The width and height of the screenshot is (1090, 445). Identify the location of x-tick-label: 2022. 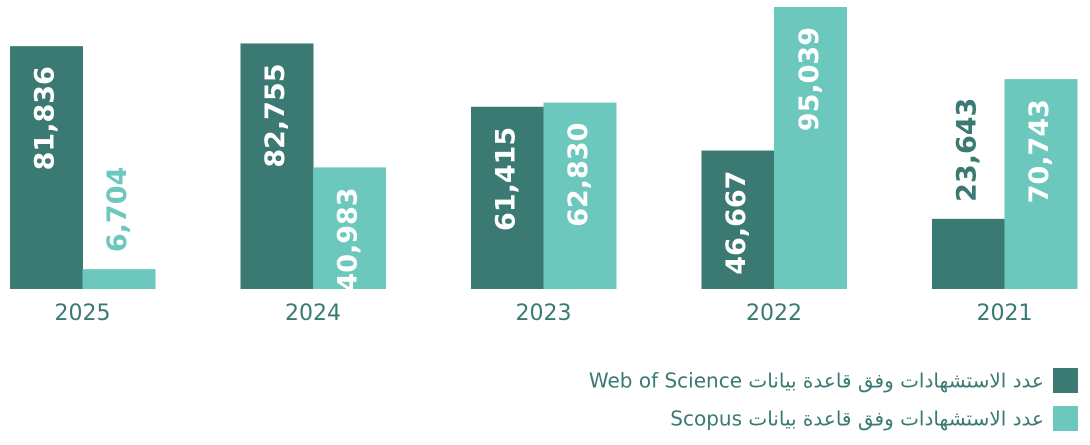
(774, 313).